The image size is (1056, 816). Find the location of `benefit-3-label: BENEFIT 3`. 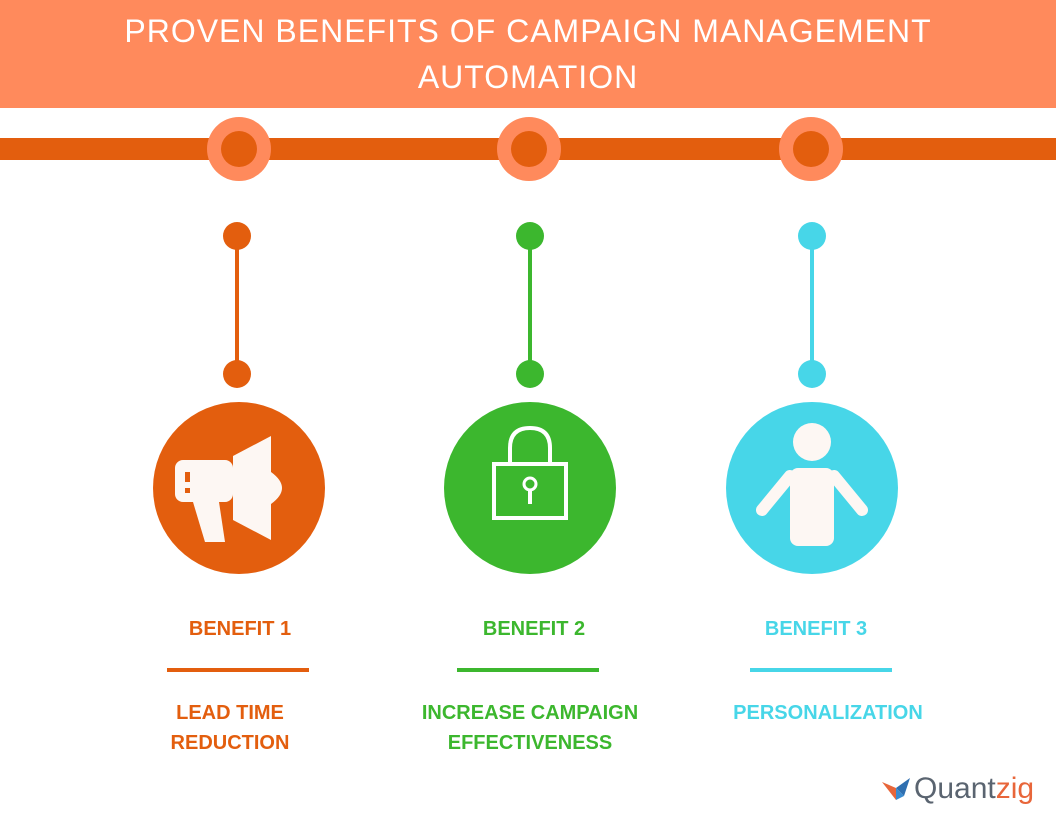

benefit-3-label: BENEFIT 3 is located at coordinates (816, 629).